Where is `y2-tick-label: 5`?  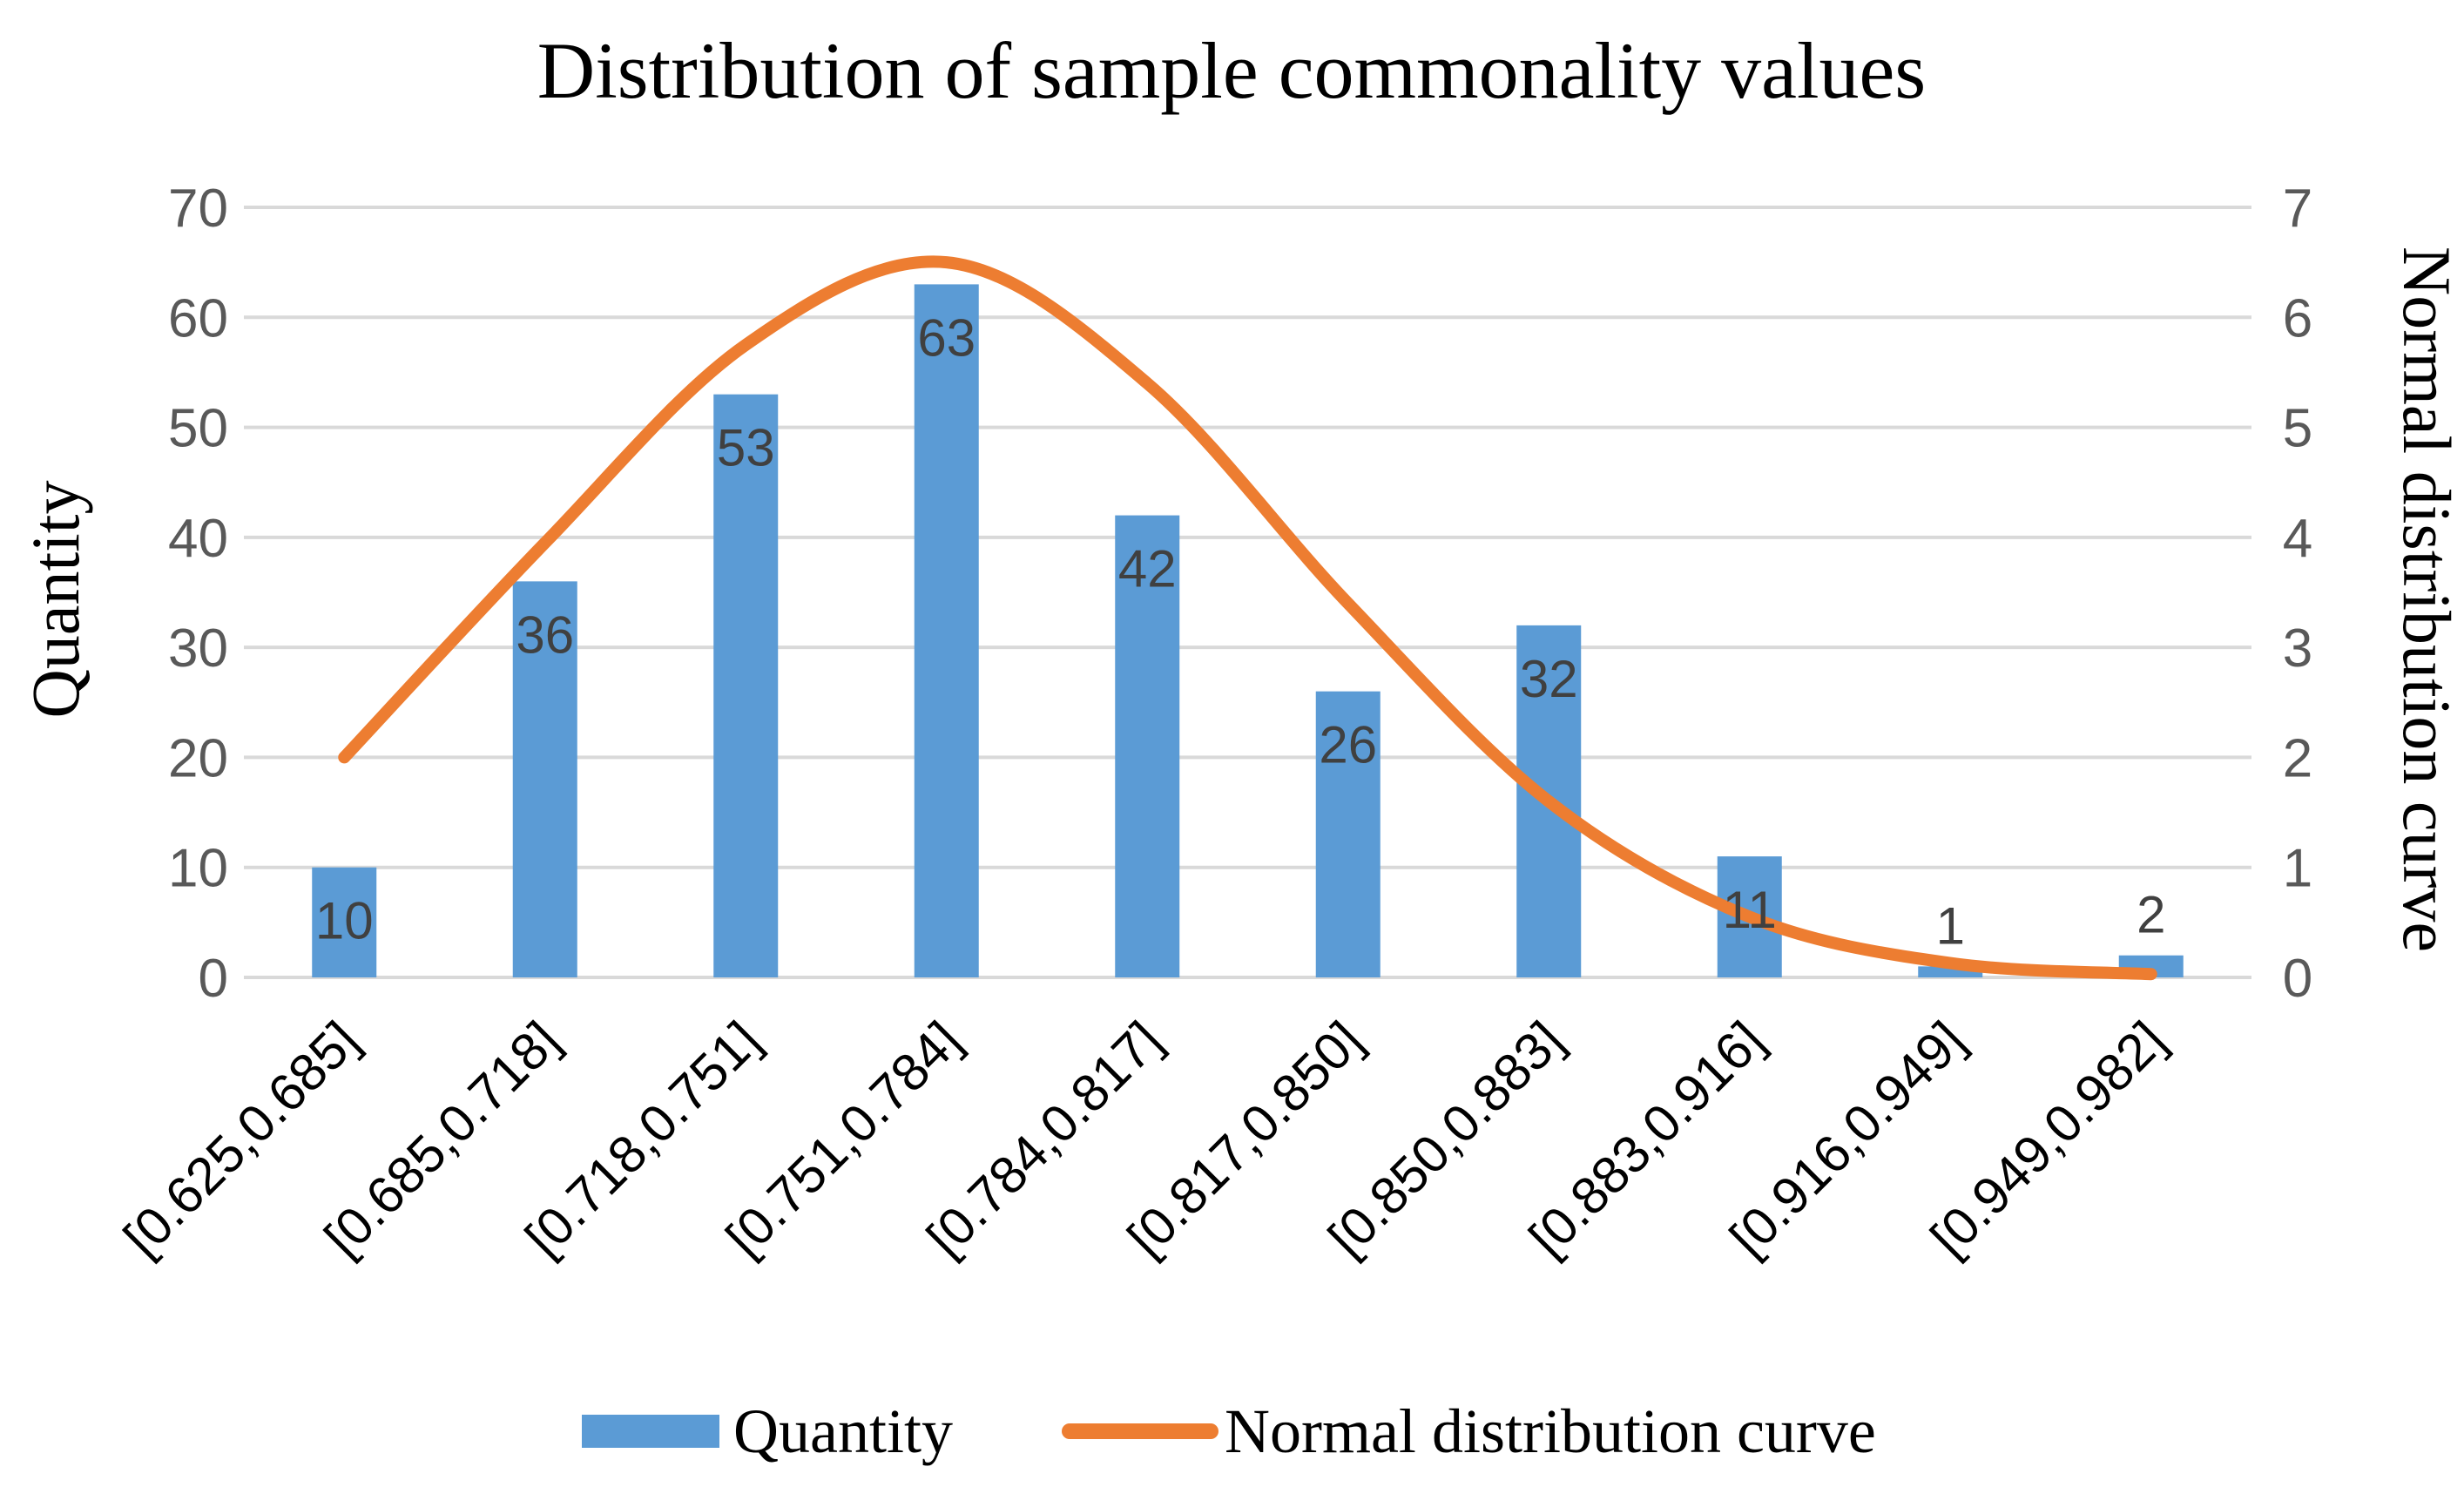 y2-tick-label: 5 is located at coordinates (2297, 429).